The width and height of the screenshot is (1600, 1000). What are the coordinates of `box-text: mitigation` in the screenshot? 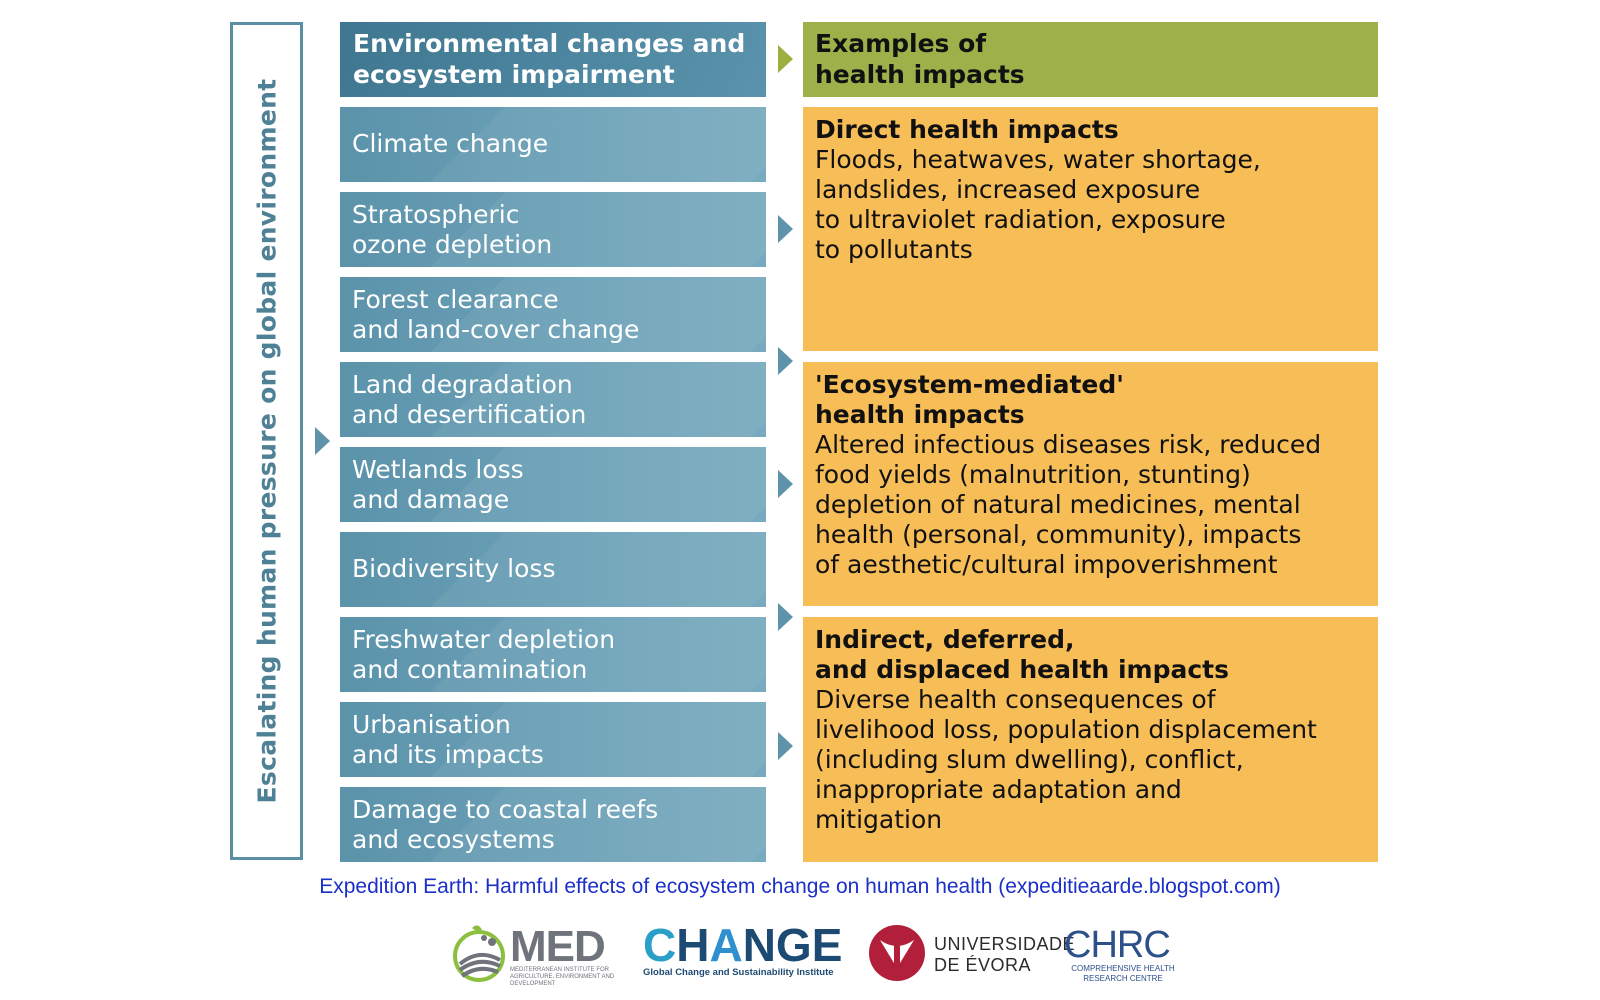 It's located at (879, 819).